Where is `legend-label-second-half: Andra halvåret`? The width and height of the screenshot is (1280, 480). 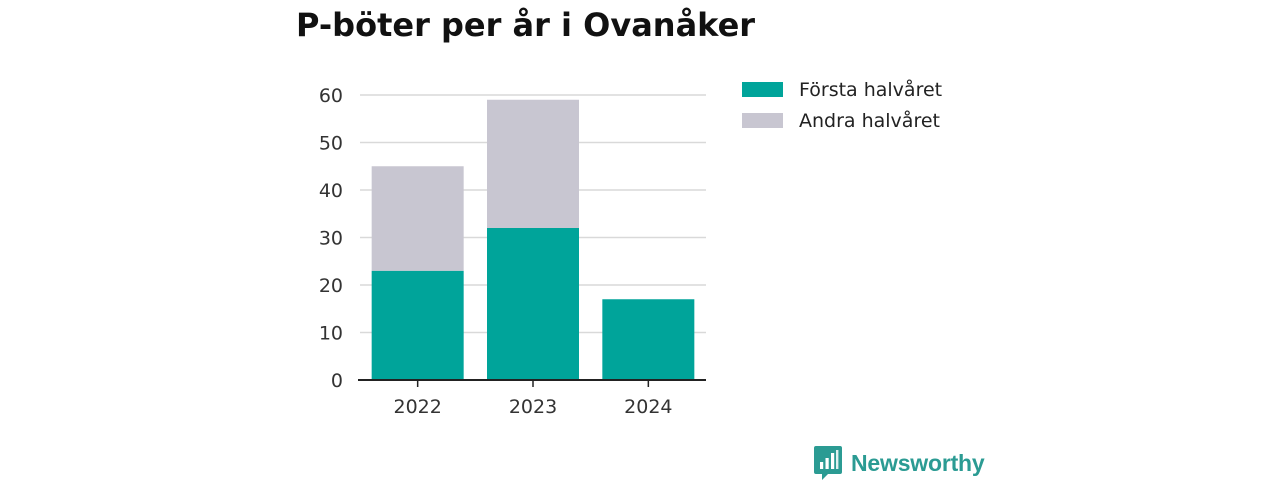
legend-label-second-half: Andra halvåret is located at coordinates (869, 120).